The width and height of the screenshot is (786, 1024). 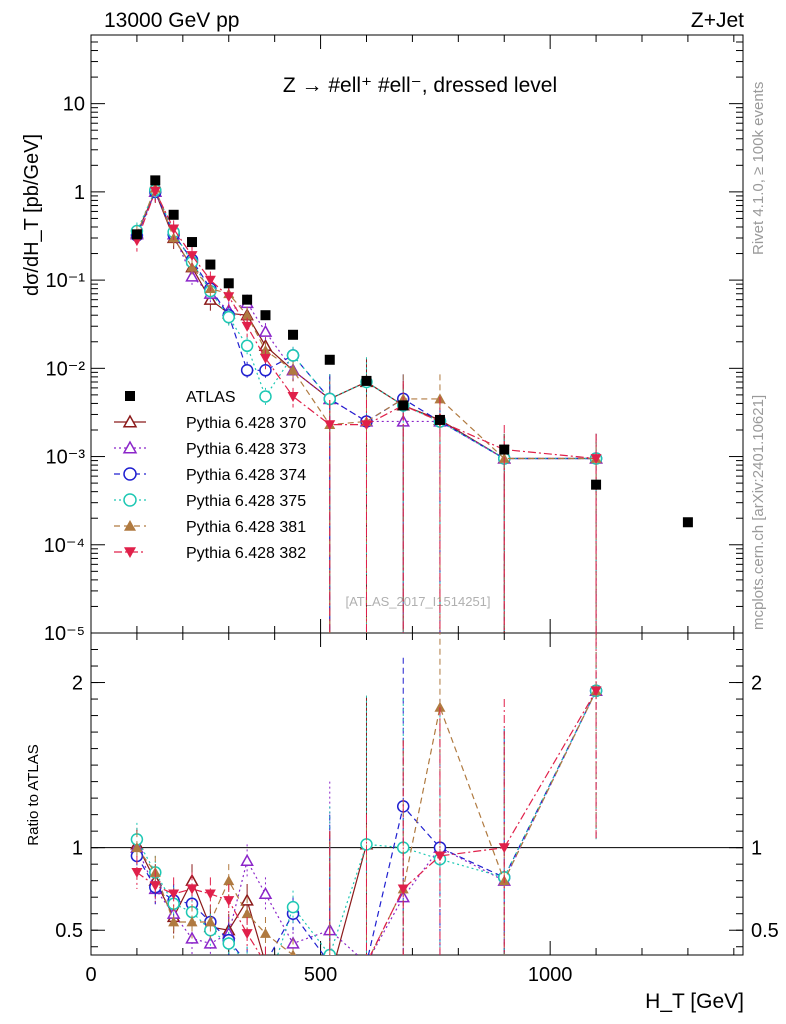 I want to click on ratio-ylabel: Ratio to ATLAS, so click(x=33, y=794).